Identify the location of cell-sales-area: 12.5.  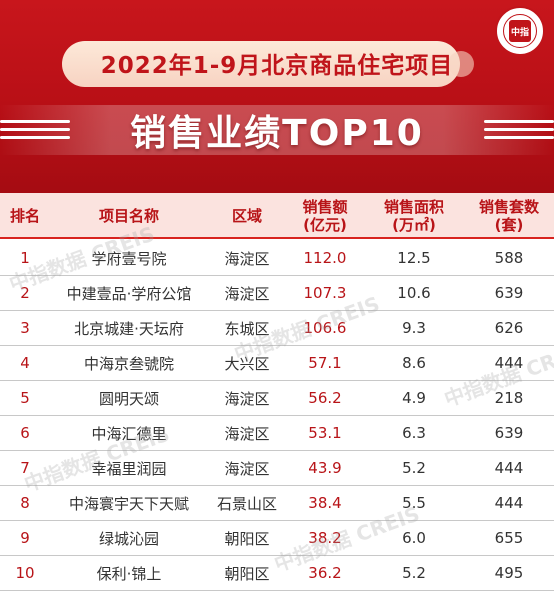
(414, 258).